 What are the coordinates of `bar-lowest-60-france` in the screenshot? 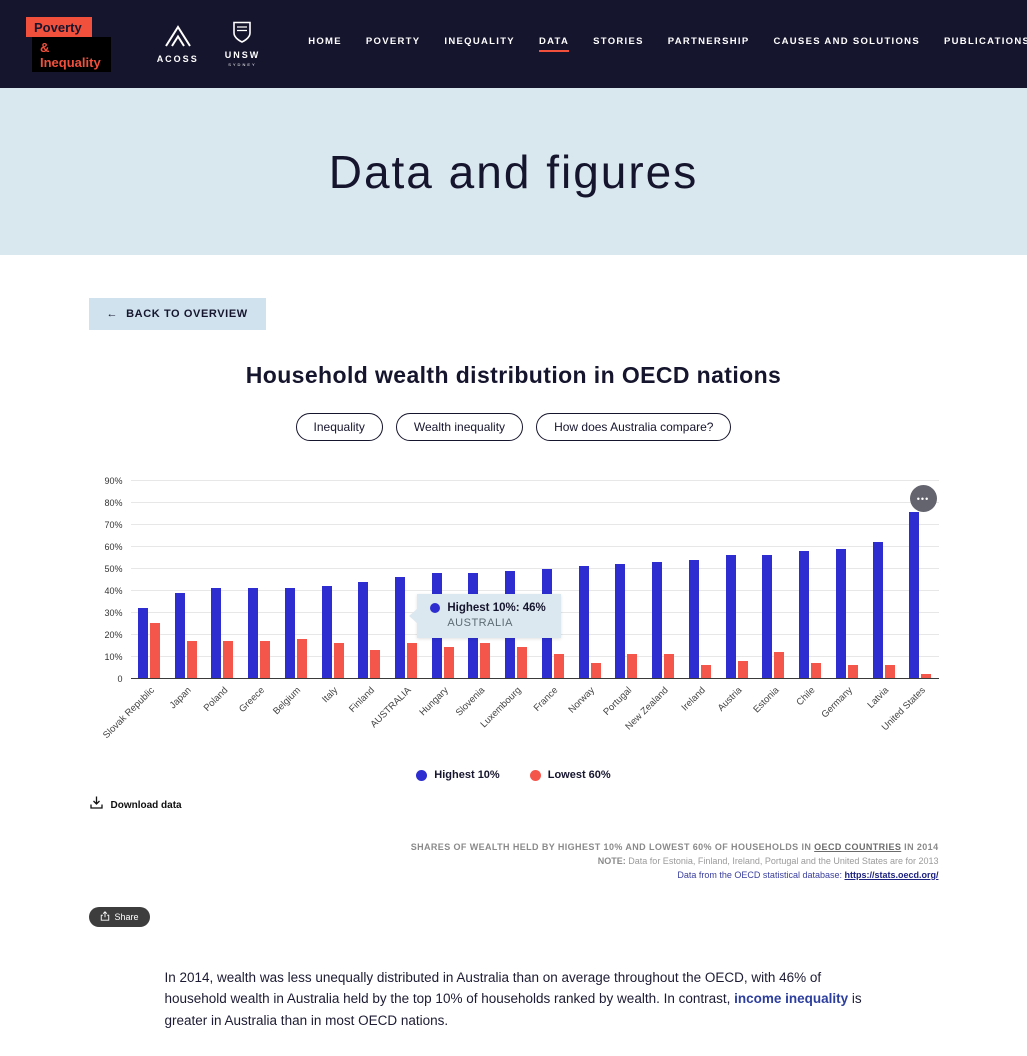 It's located at (558, 665).